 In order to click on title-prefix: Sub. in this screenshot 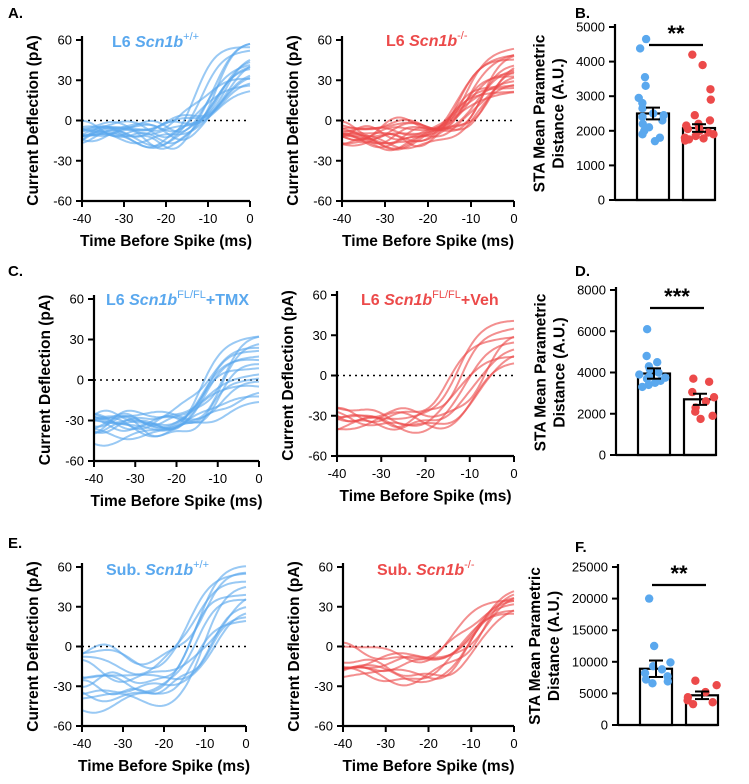, I will do `click(125, 570)`.